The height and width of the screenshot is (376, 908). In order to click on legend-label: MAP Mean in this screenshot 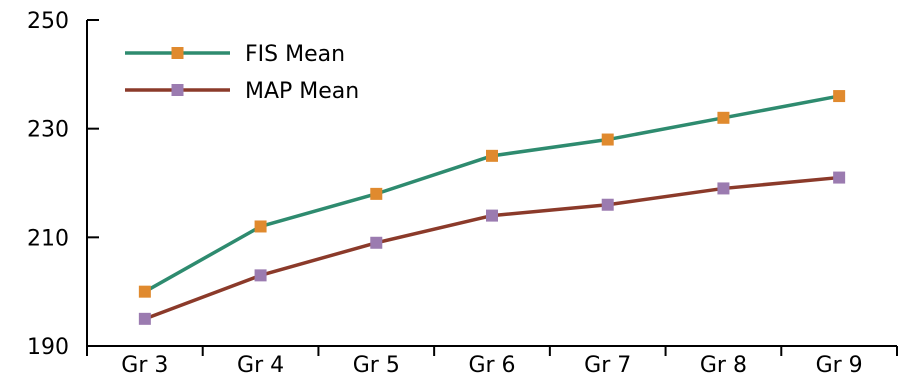, I will do `click(302, 91)`.